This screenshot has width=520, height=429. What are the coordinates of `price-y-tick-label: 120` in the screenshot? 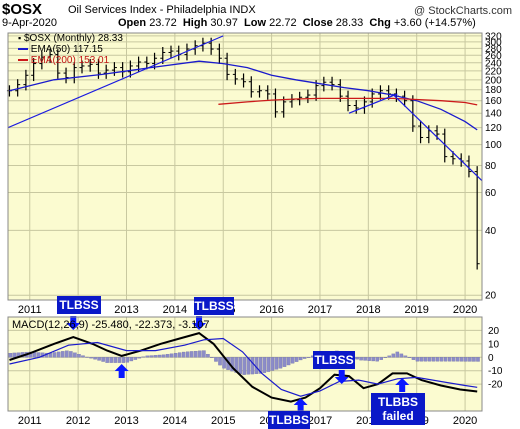 It's located at (493, 128).